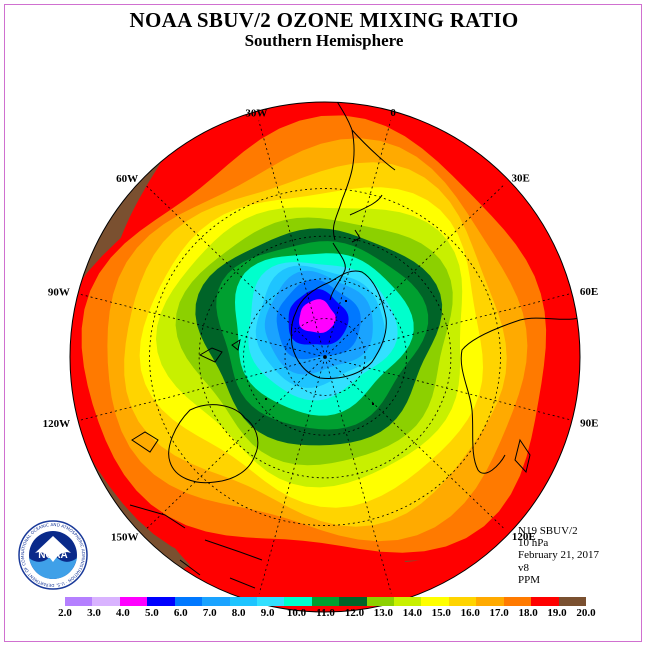 The height and width of the screenshot is (648, 648). I want to click on colorbar, so click(326, 601).